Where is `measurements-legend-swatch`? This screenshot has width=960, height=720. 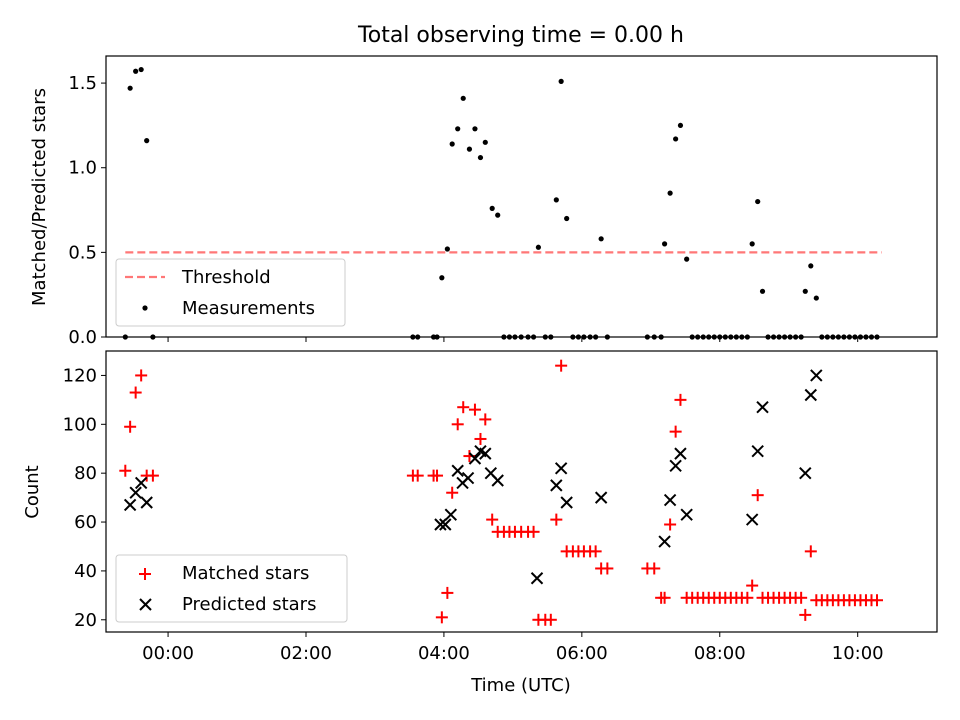
measurements-legend-swatch is located at coordinates (145, 308).